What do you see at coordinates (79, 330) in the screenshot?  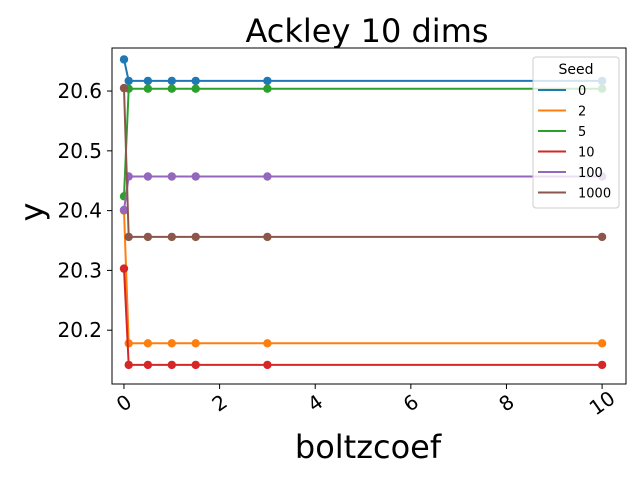 I see `y-tick-label: 20.2` at bounding box center [79, 330].